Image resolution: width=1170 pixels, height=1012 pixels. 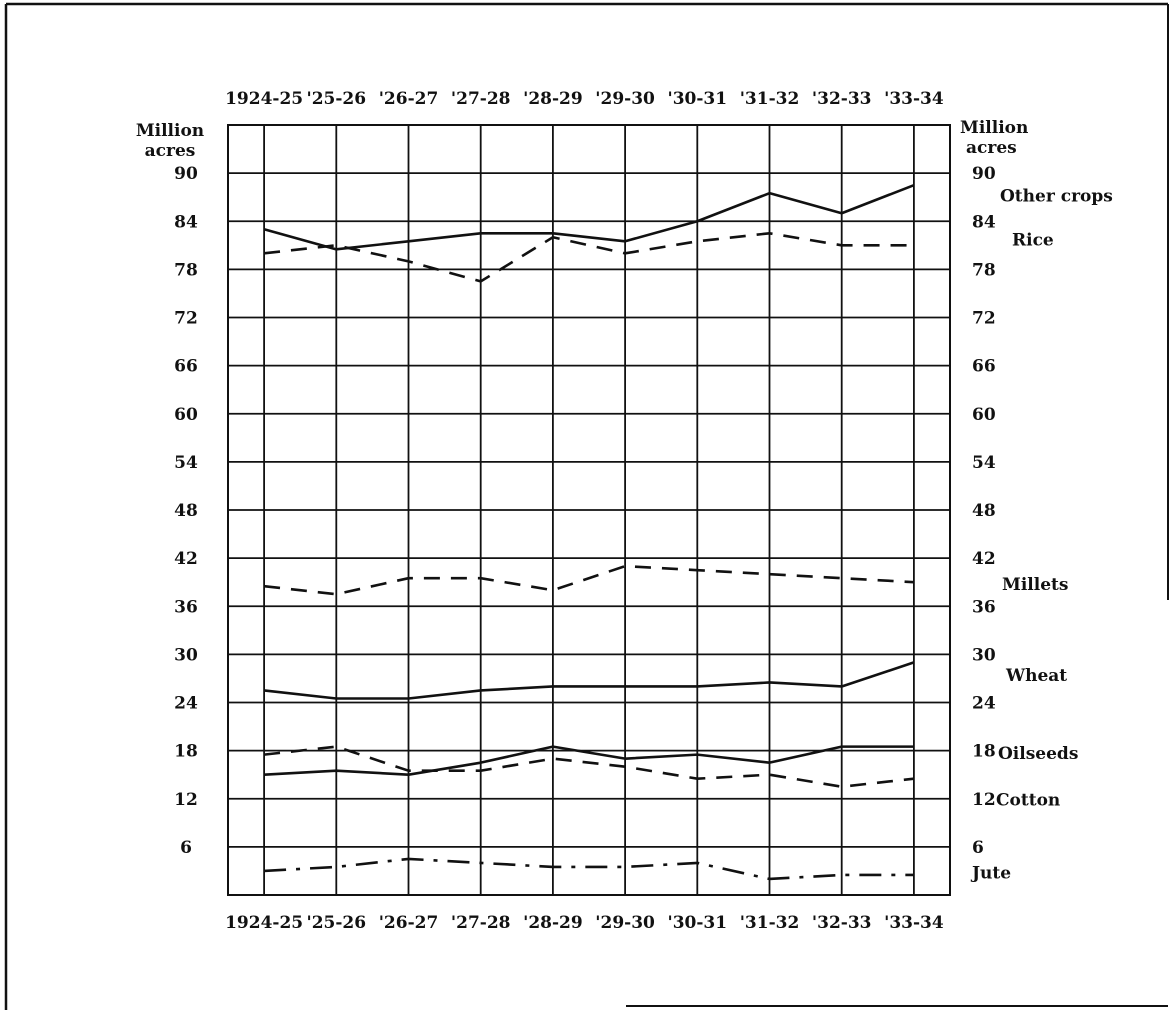 What do you see at coordinates (264, 99) in the screenshot?
I see `x-tick-label-top: 1924-25` at bounding box center [264, 99].